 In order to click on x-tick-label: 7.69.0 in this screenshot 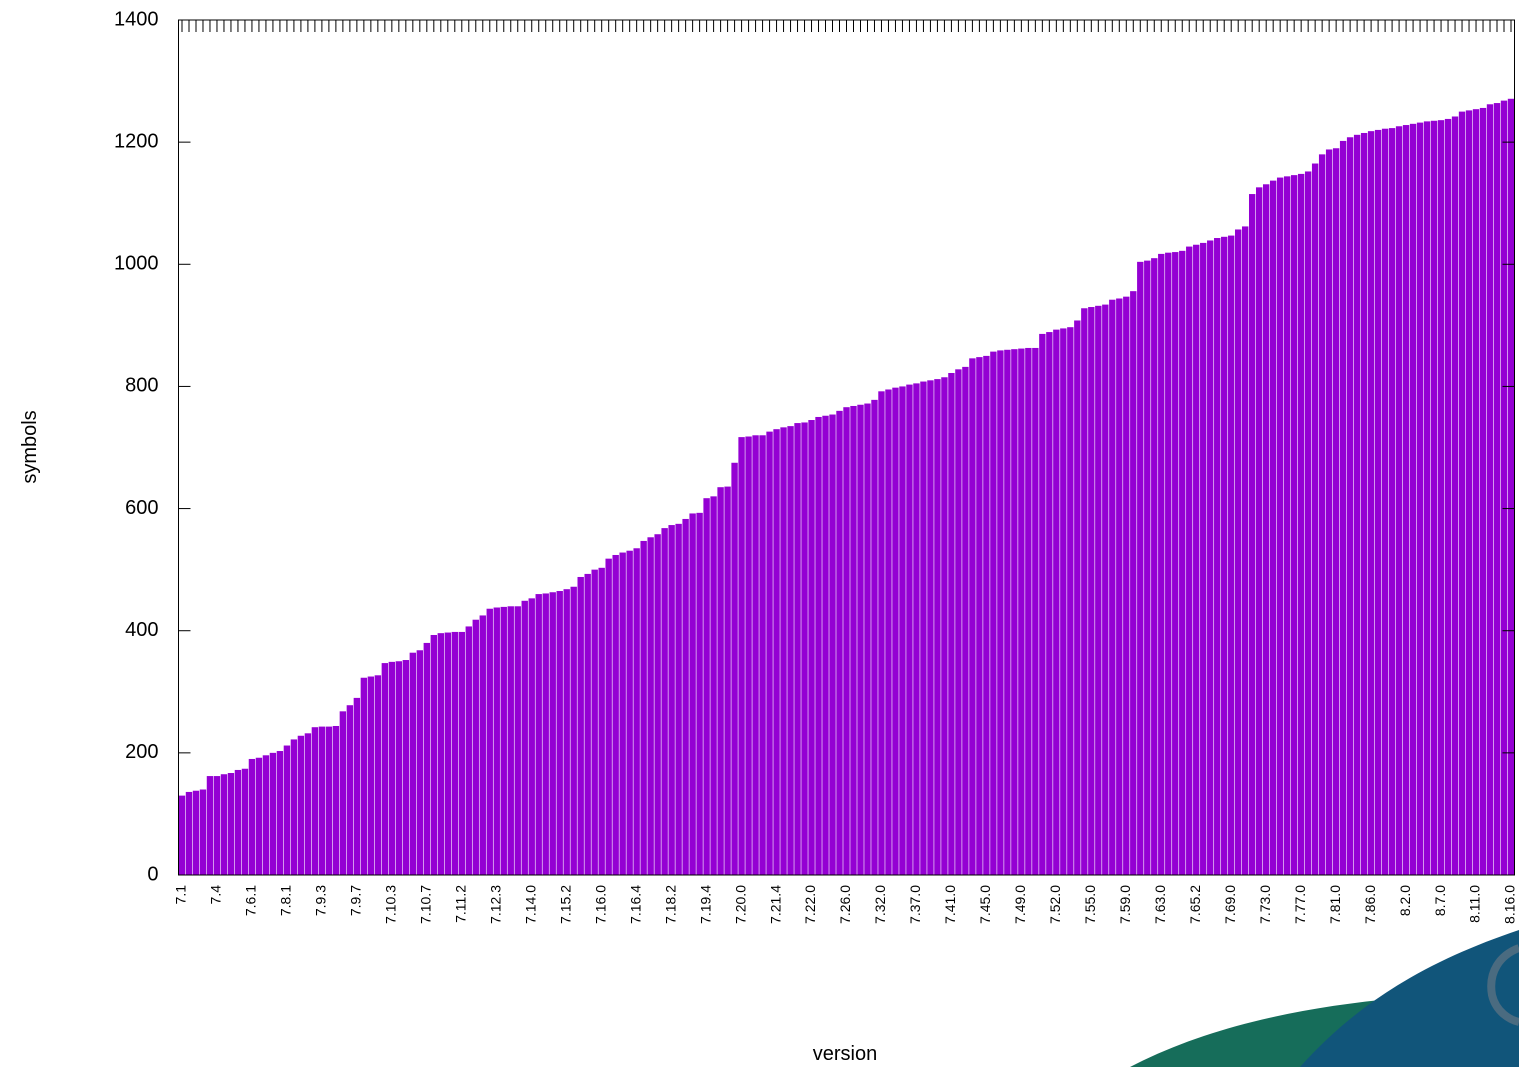, I will do `click(1230, 904)`.